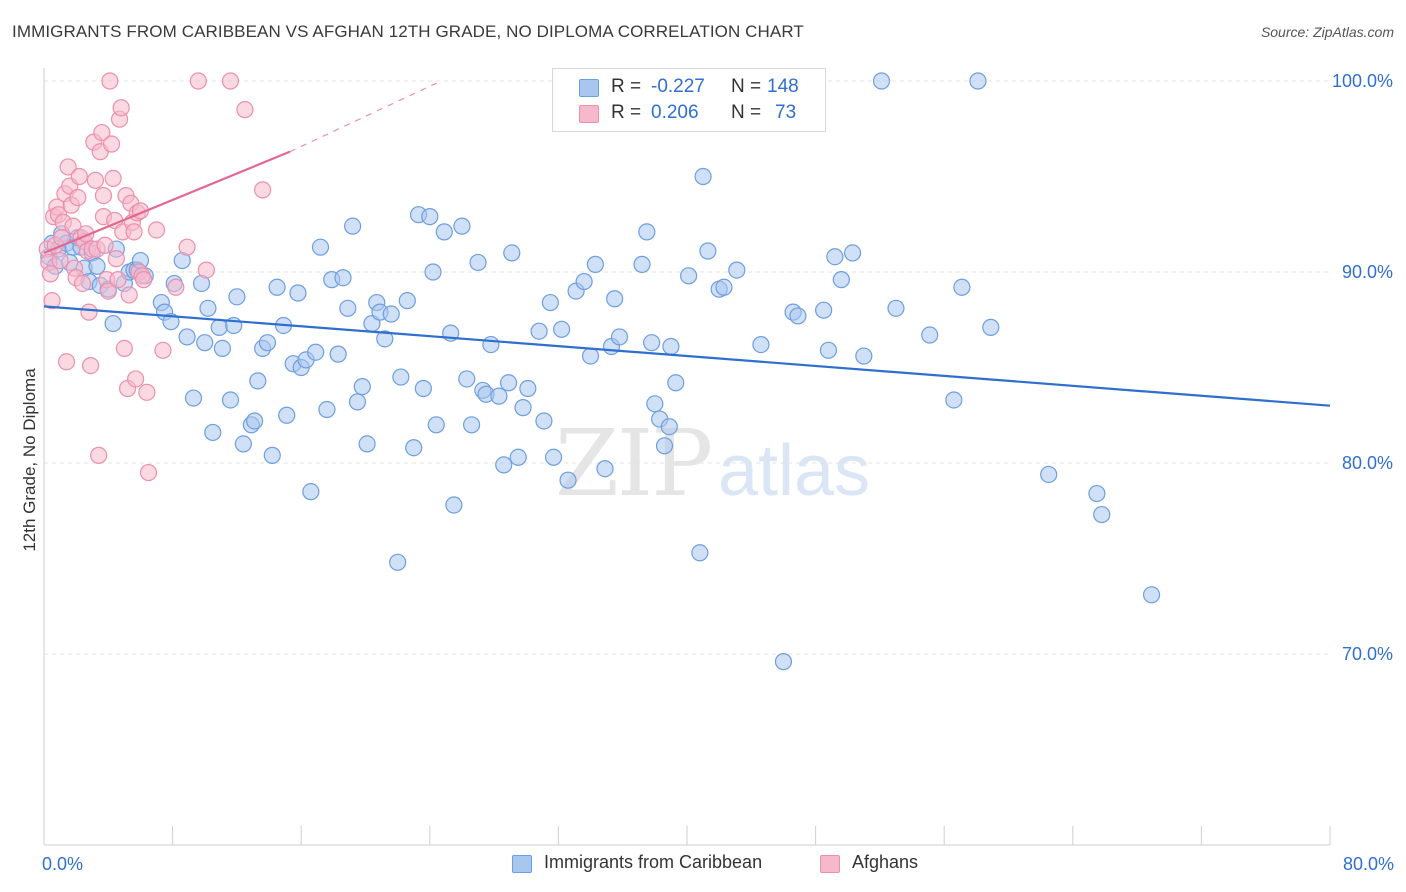 Image resolution: width=1406 pixels, height=892 pixels. What do you see at coordinates (1368, 864) in the screenshot?
I see `x-tick-label-max: 80.0%` at bounding box center [1368, 864].